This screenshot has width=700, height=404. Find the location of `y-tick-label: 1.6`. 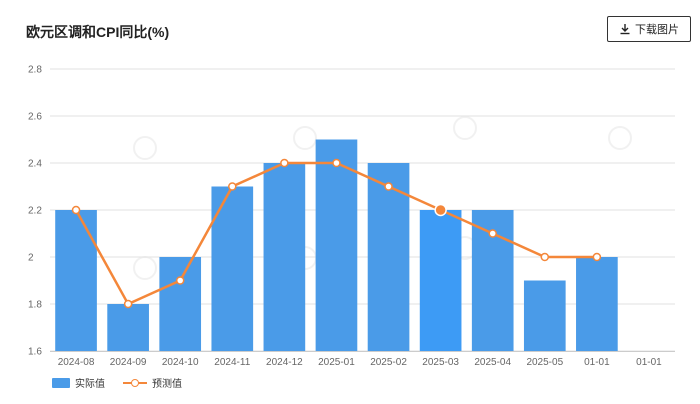

y-tick-label: 1.6 is located at coordinates (35, 352).